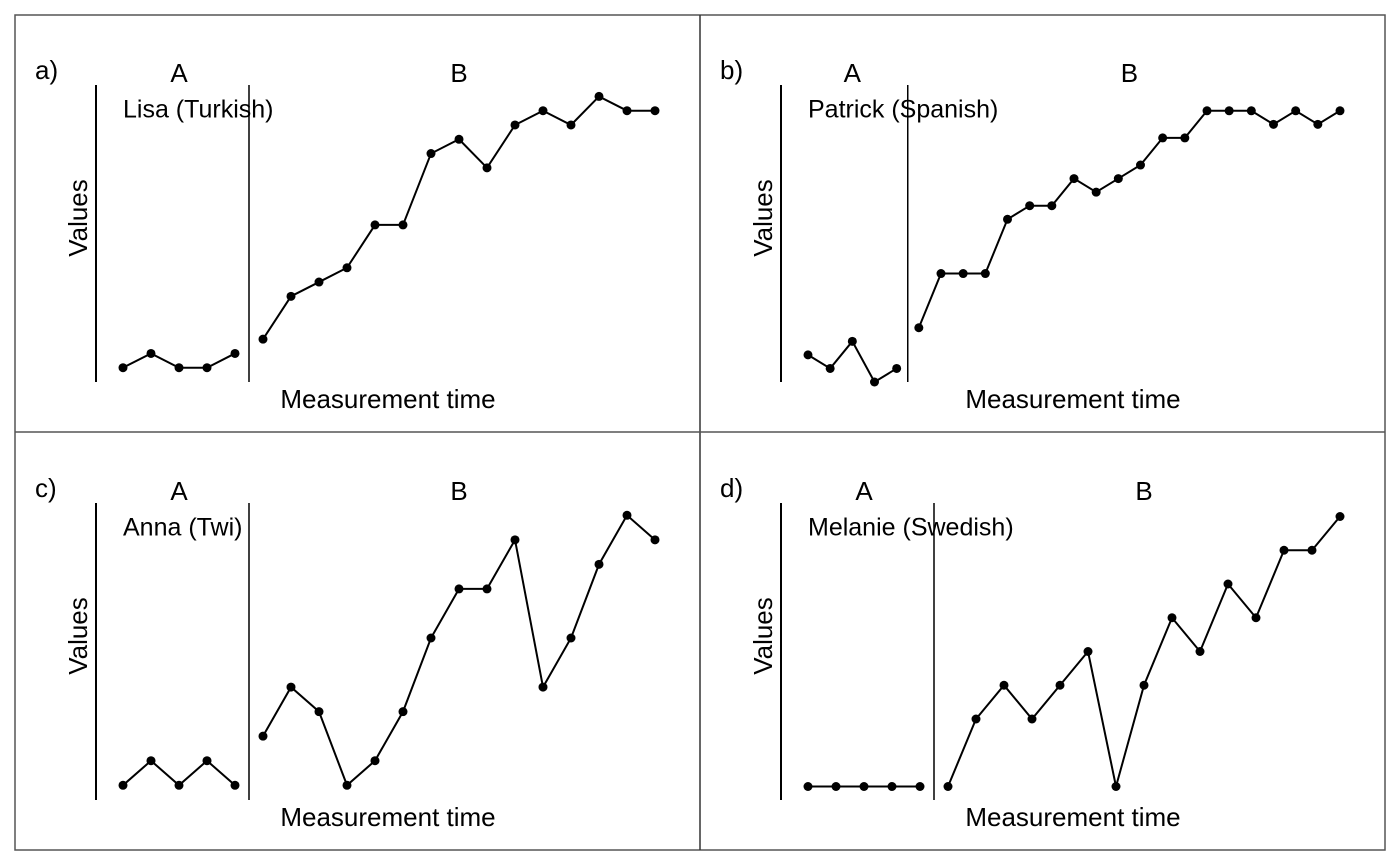 The width and height of the screenshot is (1400, 865). I want to click on panel-subtitle: Patrick (Spanish), so click(903, 110).